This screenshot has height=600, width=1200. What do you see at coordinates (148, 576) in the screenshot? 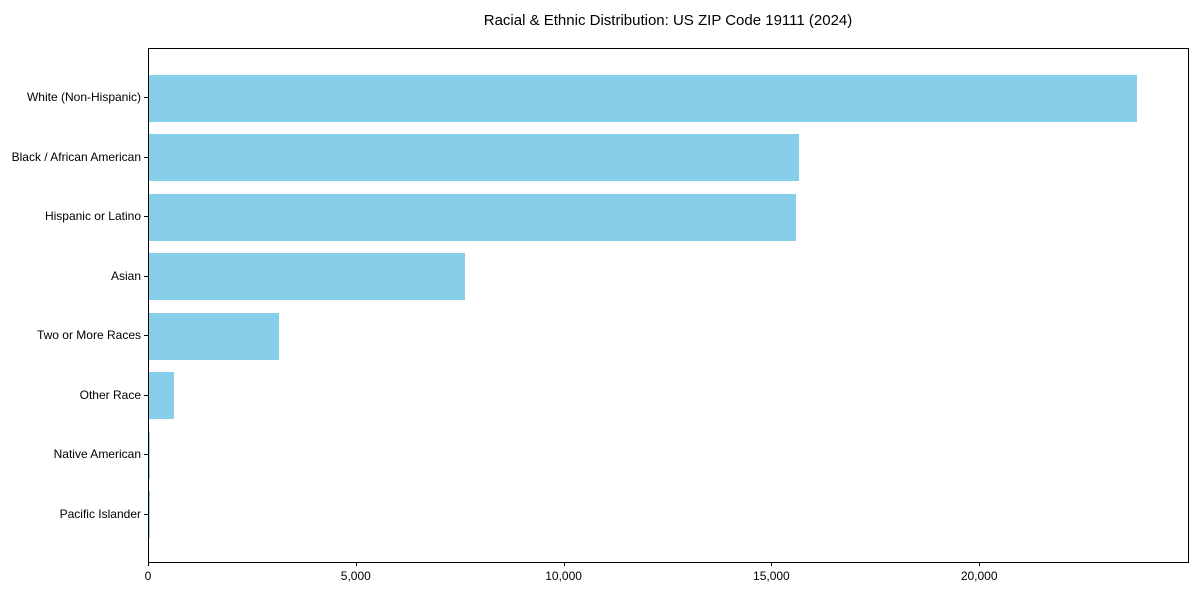
I see `x-tick-label: 0` at bounding box center [148, 576].